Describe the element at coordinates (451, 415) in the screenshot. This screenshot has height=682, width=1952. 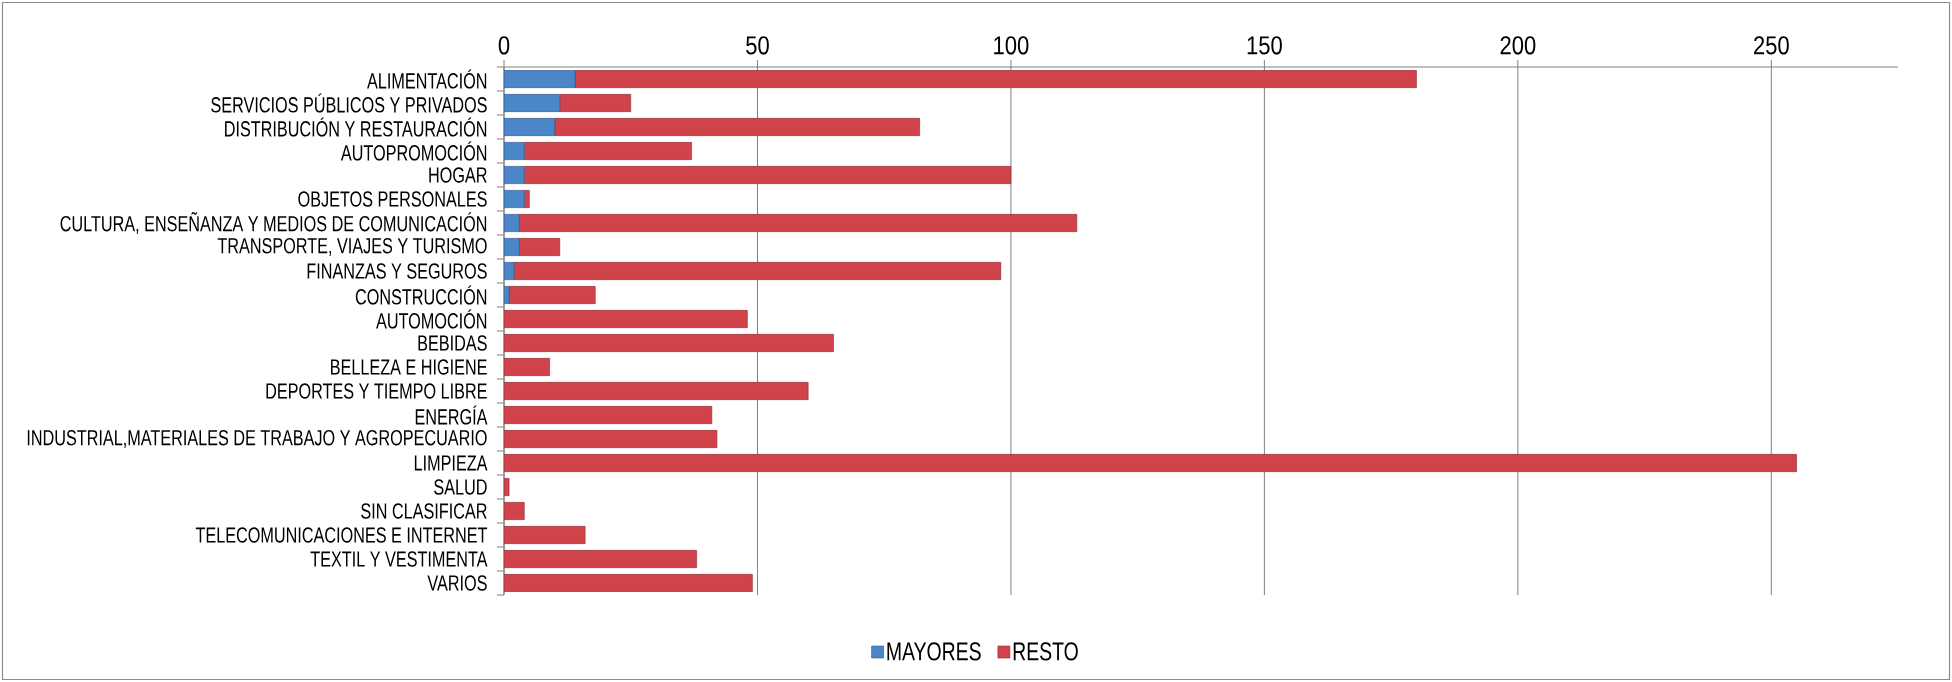
I see `y-tick-label: ENERGÍA` at that location.